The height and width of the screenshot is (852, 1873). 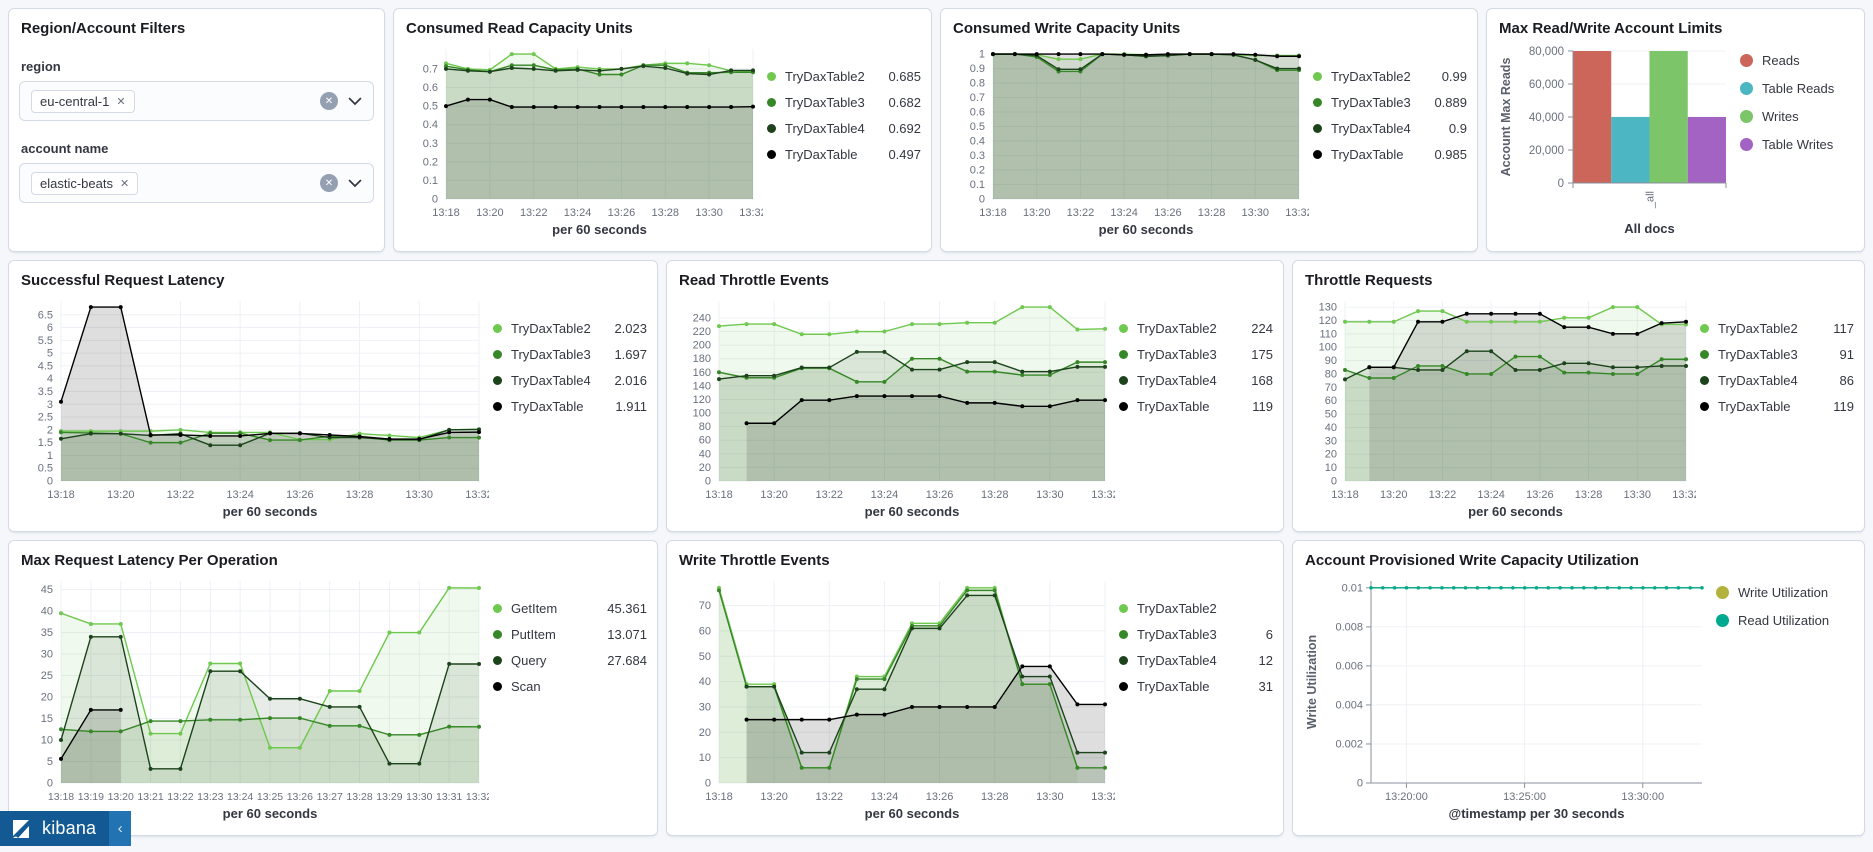 I want to click on legend-item: TryDaxTable 0.497, so click(x=844, y=154).